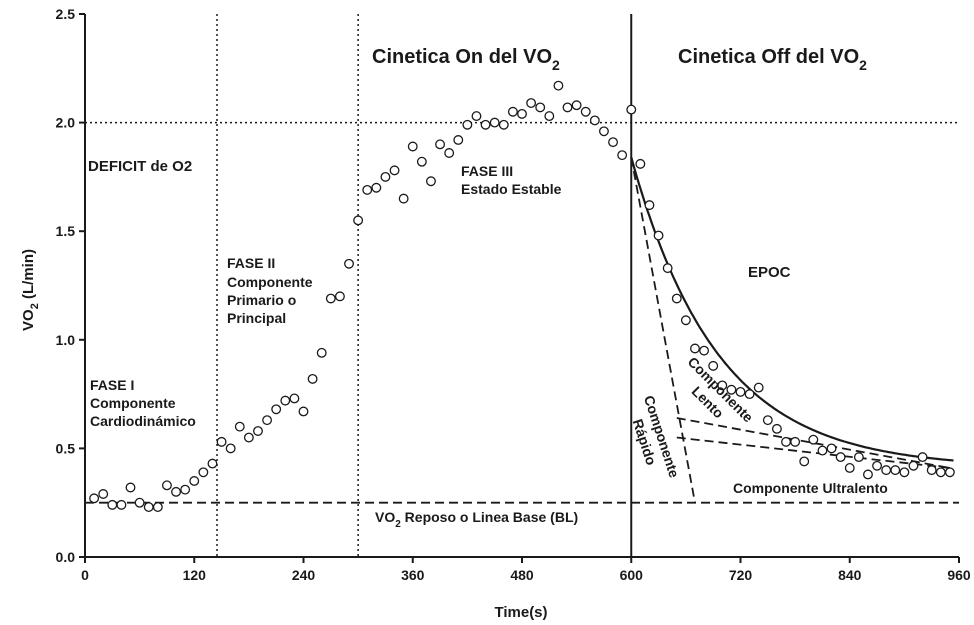 The width and height of the screenshot is (974, 625). Describe the element at coordinates (511, 180) in the screenshot. I see `label-fase3: FASE III Estado Estable` at that location.